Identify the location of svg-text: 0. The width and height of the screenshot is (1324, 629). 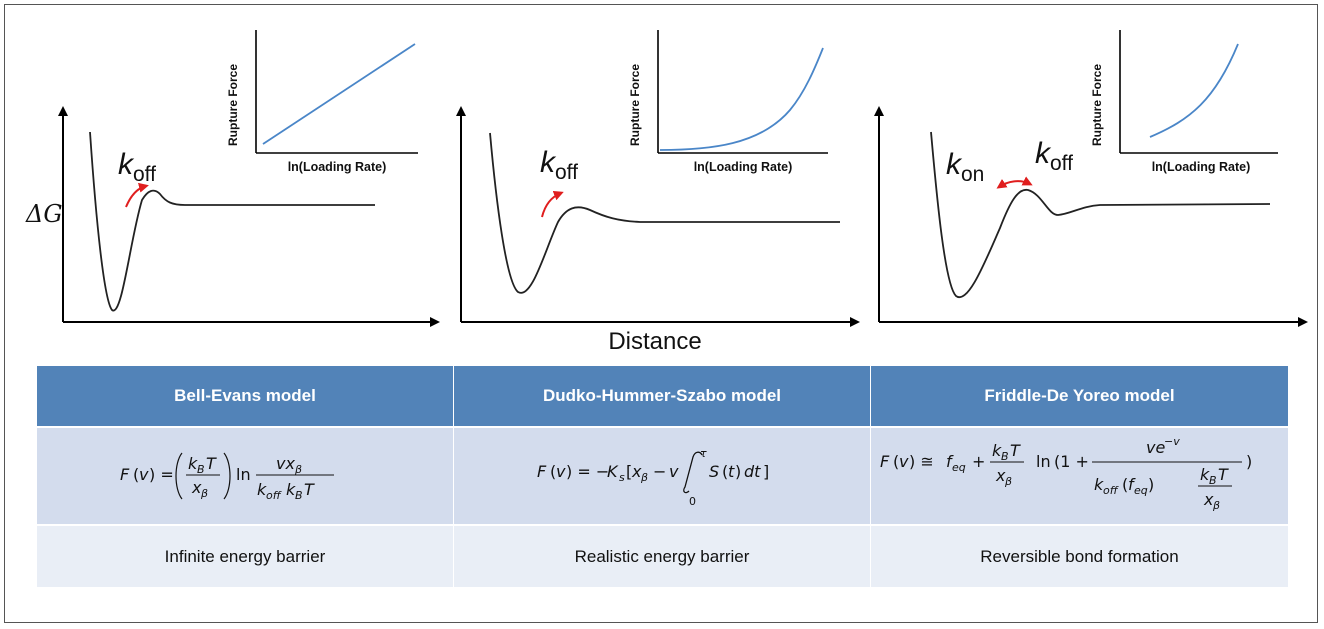
(692, 501).